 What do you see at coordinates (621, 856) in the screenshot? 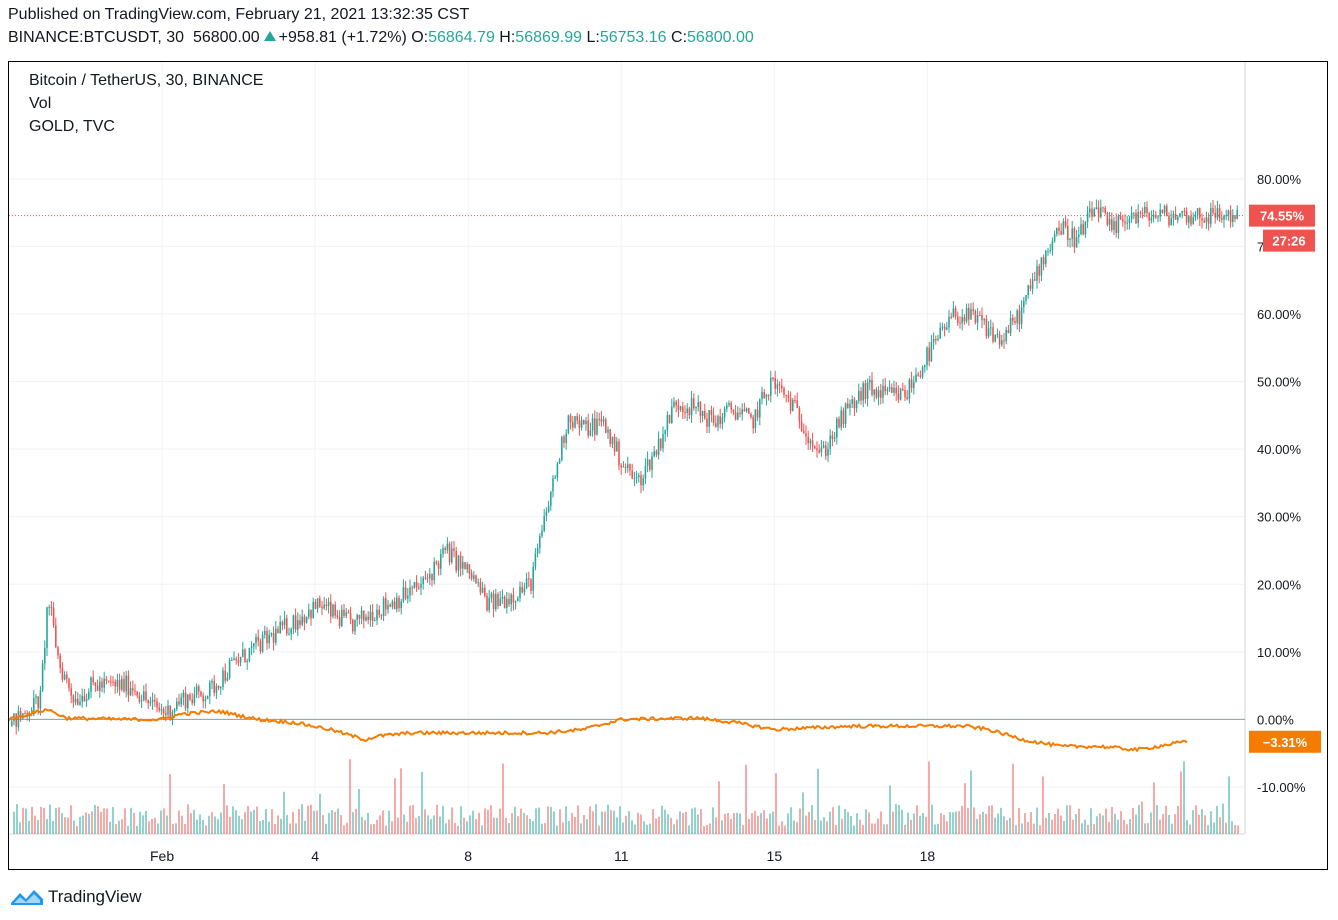
I see `x-tick-label: 11` at bounding box center [621, 856].